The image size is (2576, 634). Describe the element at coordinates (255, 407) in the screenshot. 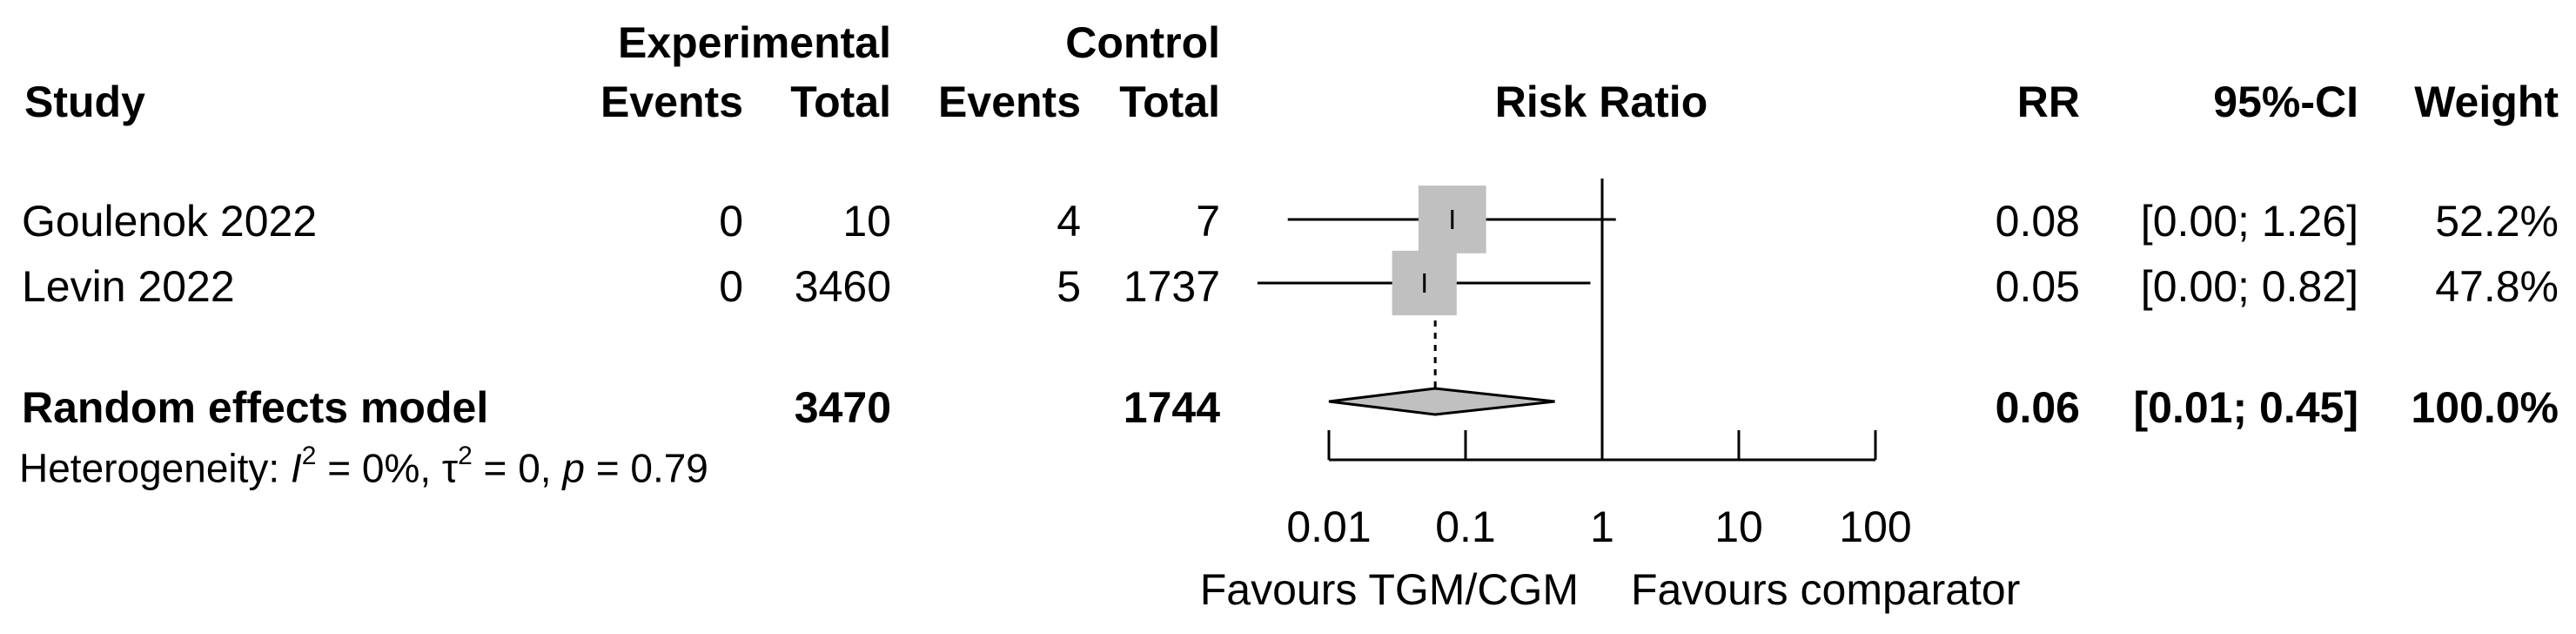

I see `pooled-label: Random effects model` at that location.